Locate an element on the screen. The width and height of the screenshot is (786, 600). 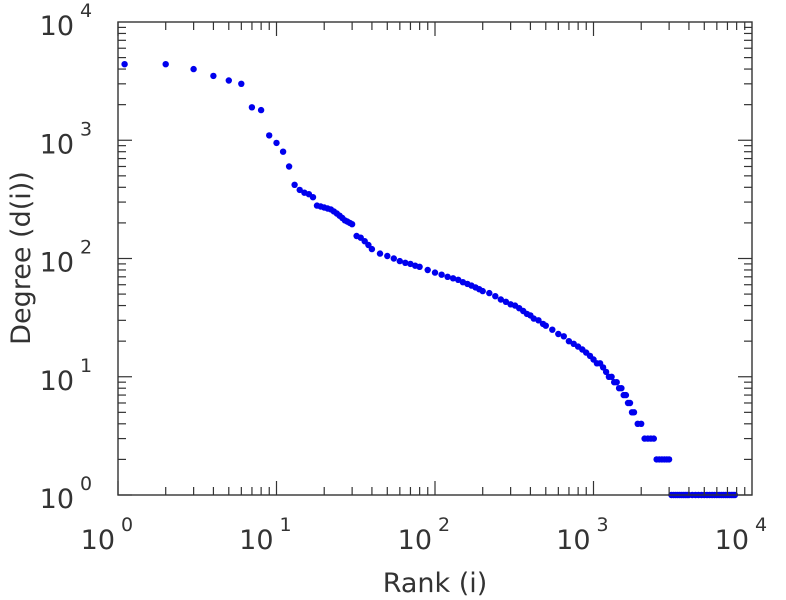
x-tick-label: 10 4 is located at coordinates (741, 535).